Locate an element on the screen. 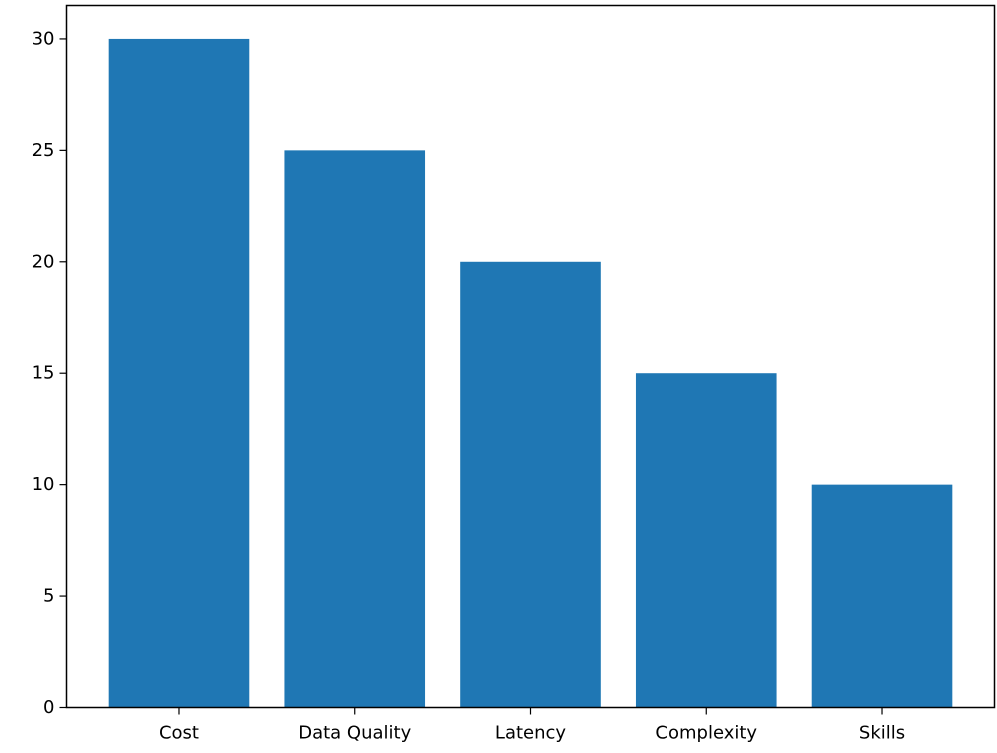 The width and height of the screenshot is (997, 753). y-axis: 0 5 10 15 20 25 30 is located at coordinates (49, 373).